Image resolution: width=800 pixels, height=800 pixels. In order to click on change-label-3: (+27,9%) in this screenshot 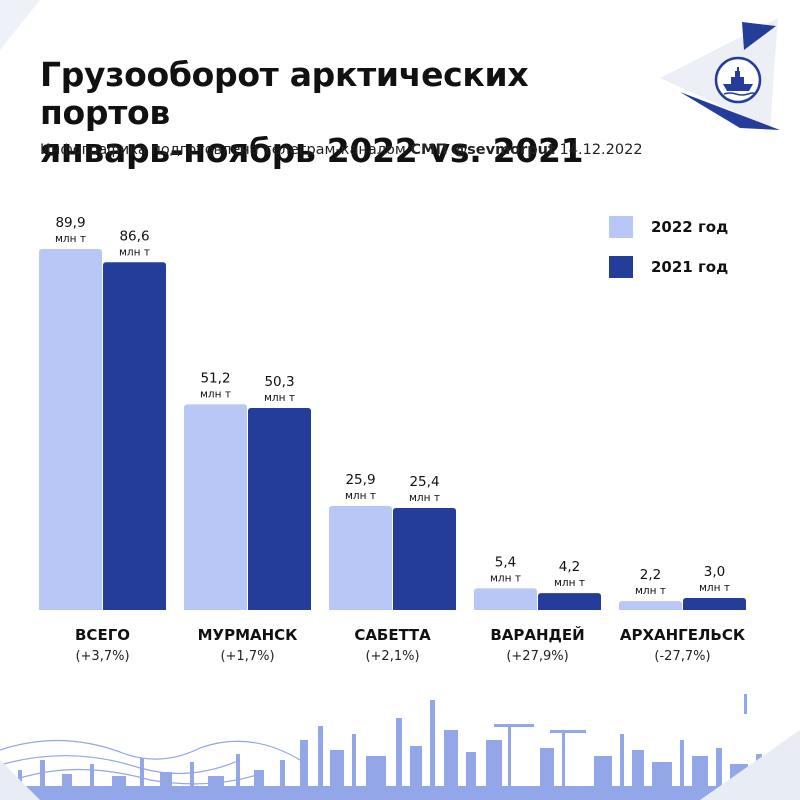, I will do `click(537, 656)`.